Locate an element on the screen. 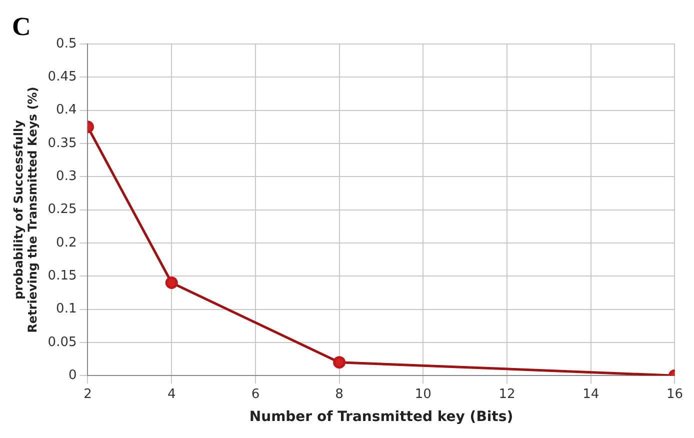 This screenshot has width=694, height=438. x-tick-label: 2 is located at coordinates (88, 394).